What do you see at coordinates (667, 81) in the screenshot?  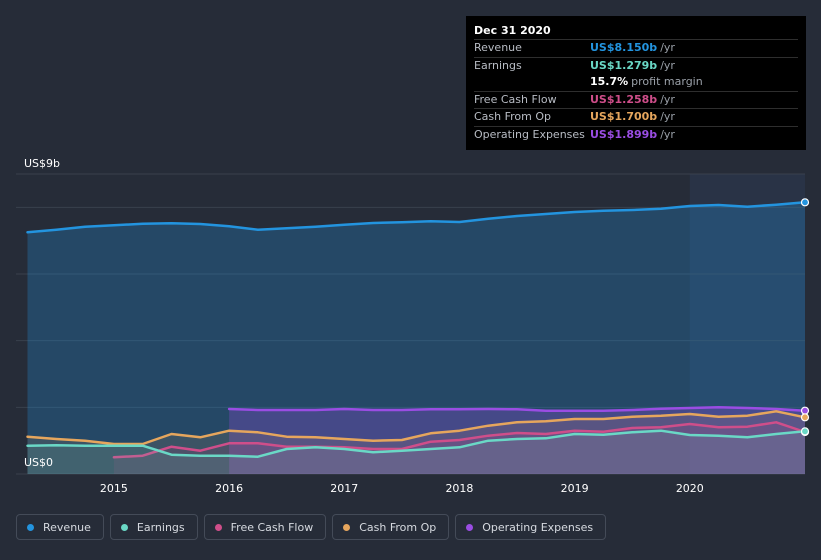 I see `tooltip-unit: profit margin` at bounding box center [667, 81].